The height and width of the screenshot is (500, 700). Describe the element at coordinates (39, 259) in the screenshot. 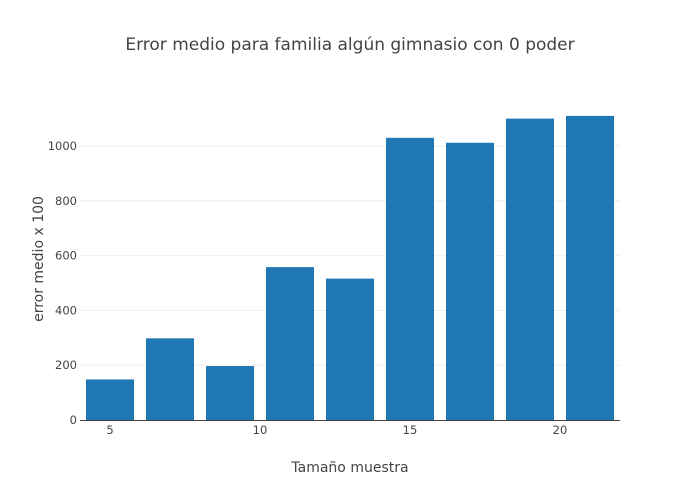

I see `y-axis-title: error medio x 100` at that location.